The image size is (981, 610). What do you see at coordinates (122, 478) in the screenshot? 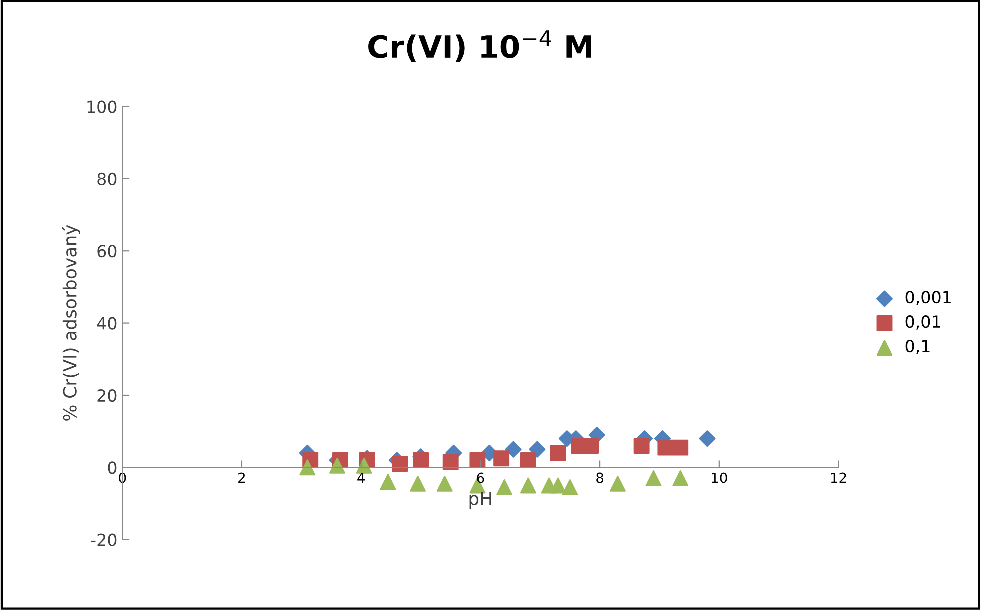
I see `x-tick-label: 0` at bounding box center [122, 478].